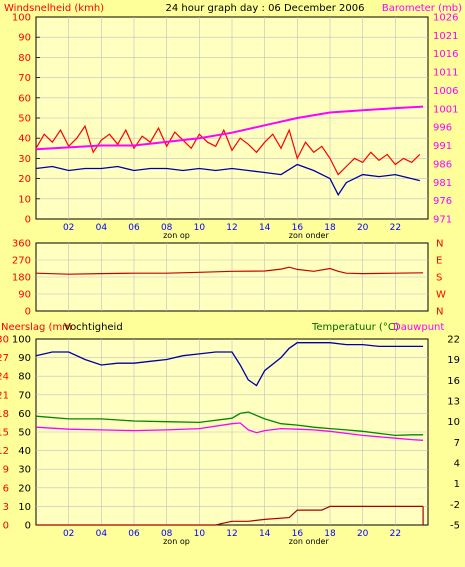 The image size is (465, 567). What do you see at coordinates (6, 526) in the screenshot?
I see `rain-tick-label: 0` at bounding box center [6, 526].